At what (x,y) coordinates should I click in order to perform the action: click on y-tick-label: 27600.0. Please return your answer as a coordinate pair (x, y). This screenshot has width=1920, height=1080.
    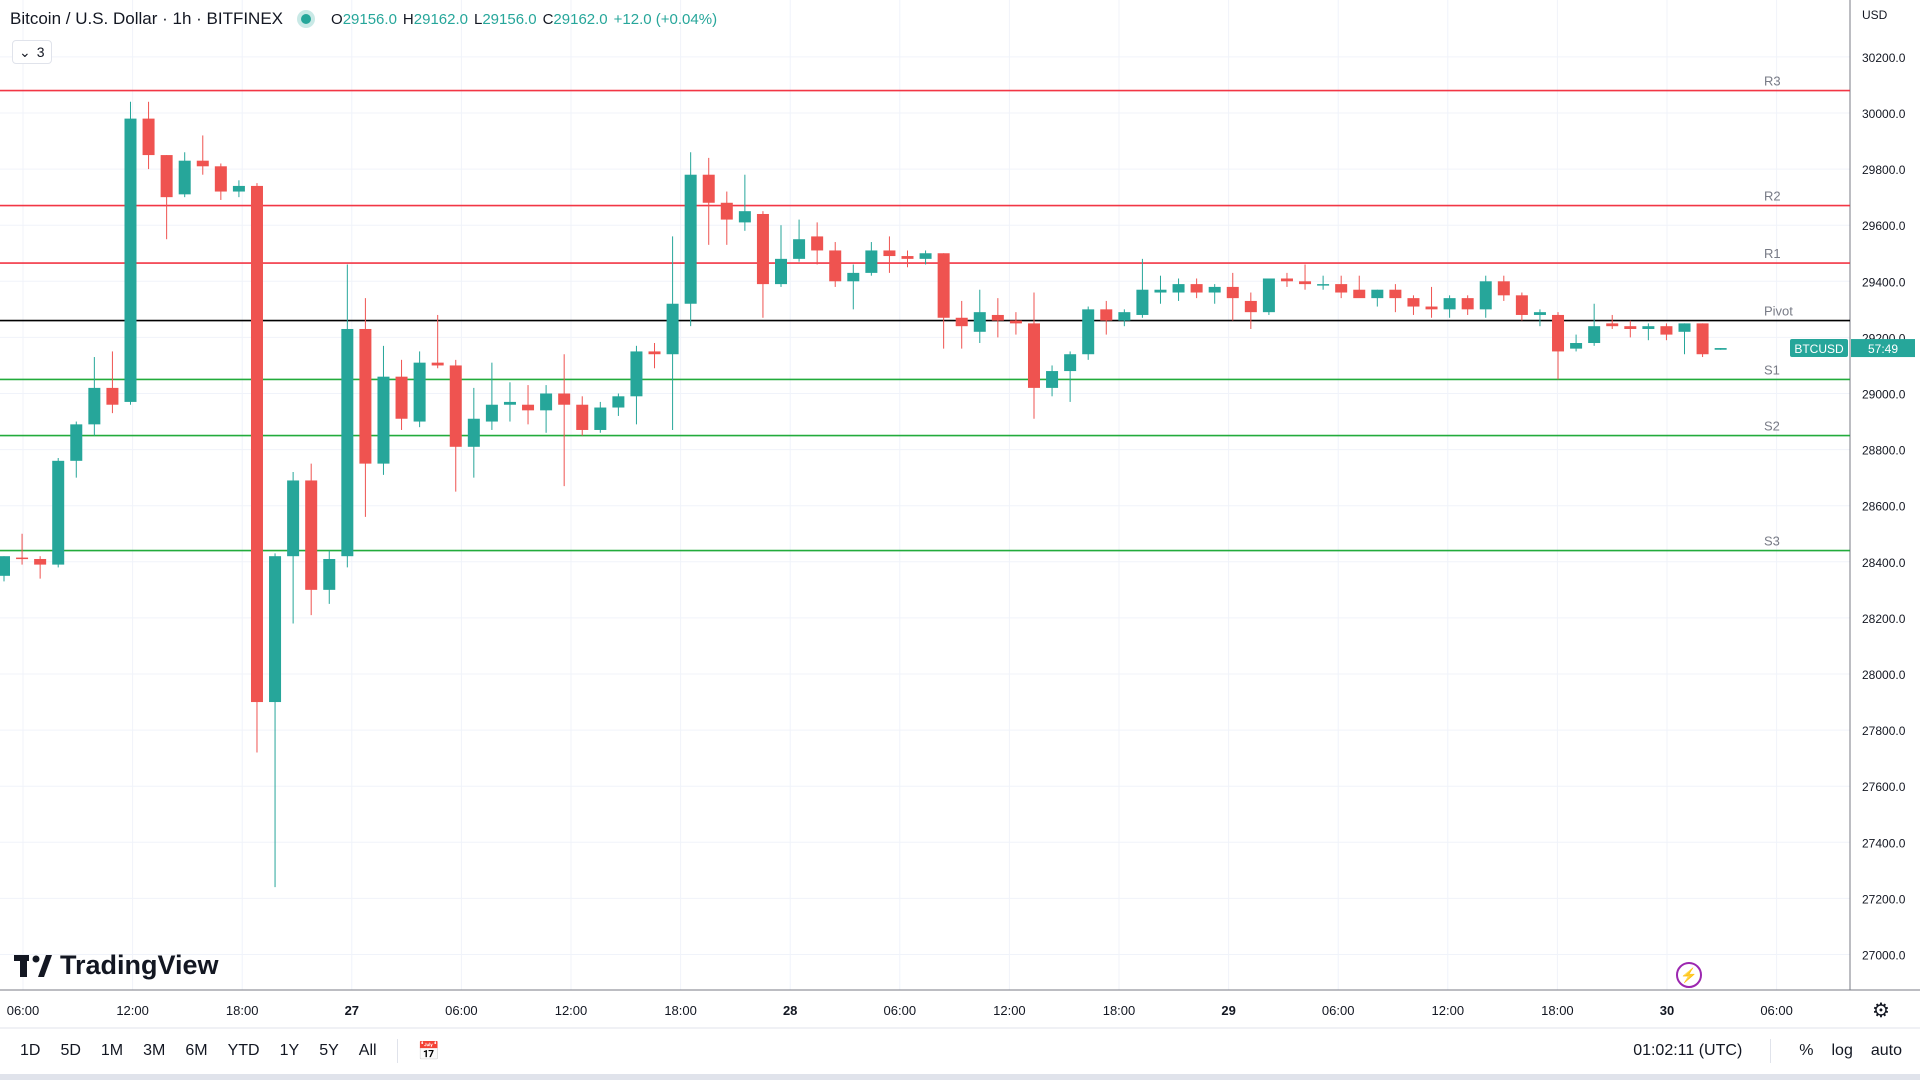
    Looking at the image, I should click on (1884, 787).